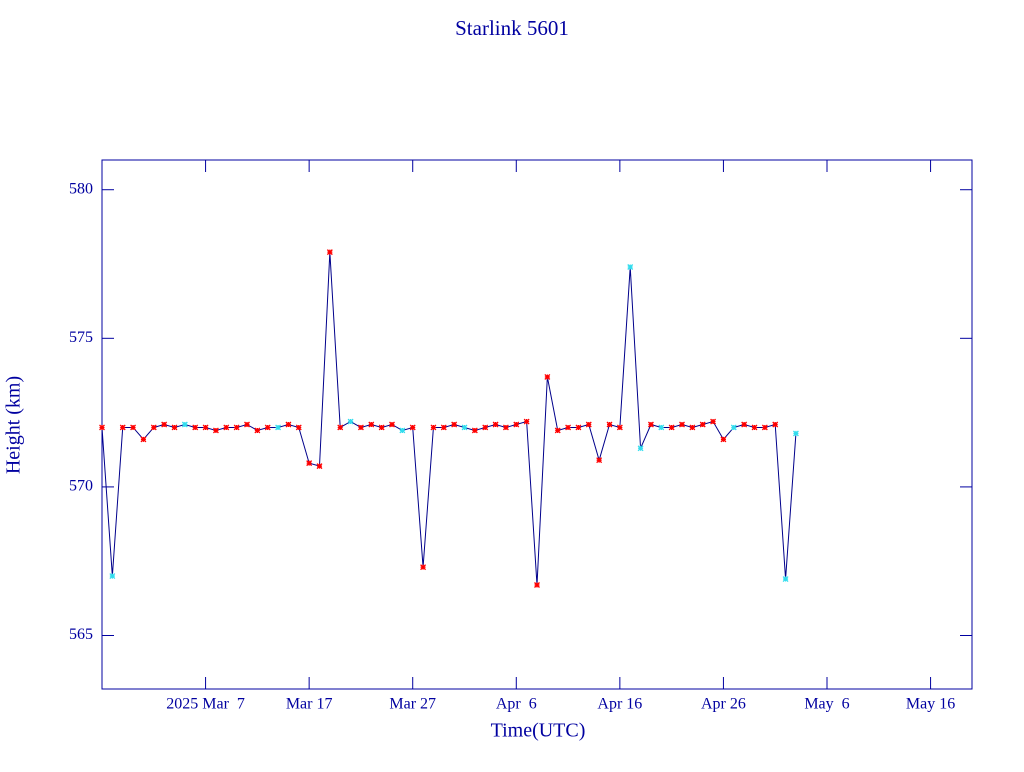 This screenshot has width=1024, height=772. Describe the element at coordinates (412, 704) in the screenshot. I see `x-tick-label: Mar 27` at that location.